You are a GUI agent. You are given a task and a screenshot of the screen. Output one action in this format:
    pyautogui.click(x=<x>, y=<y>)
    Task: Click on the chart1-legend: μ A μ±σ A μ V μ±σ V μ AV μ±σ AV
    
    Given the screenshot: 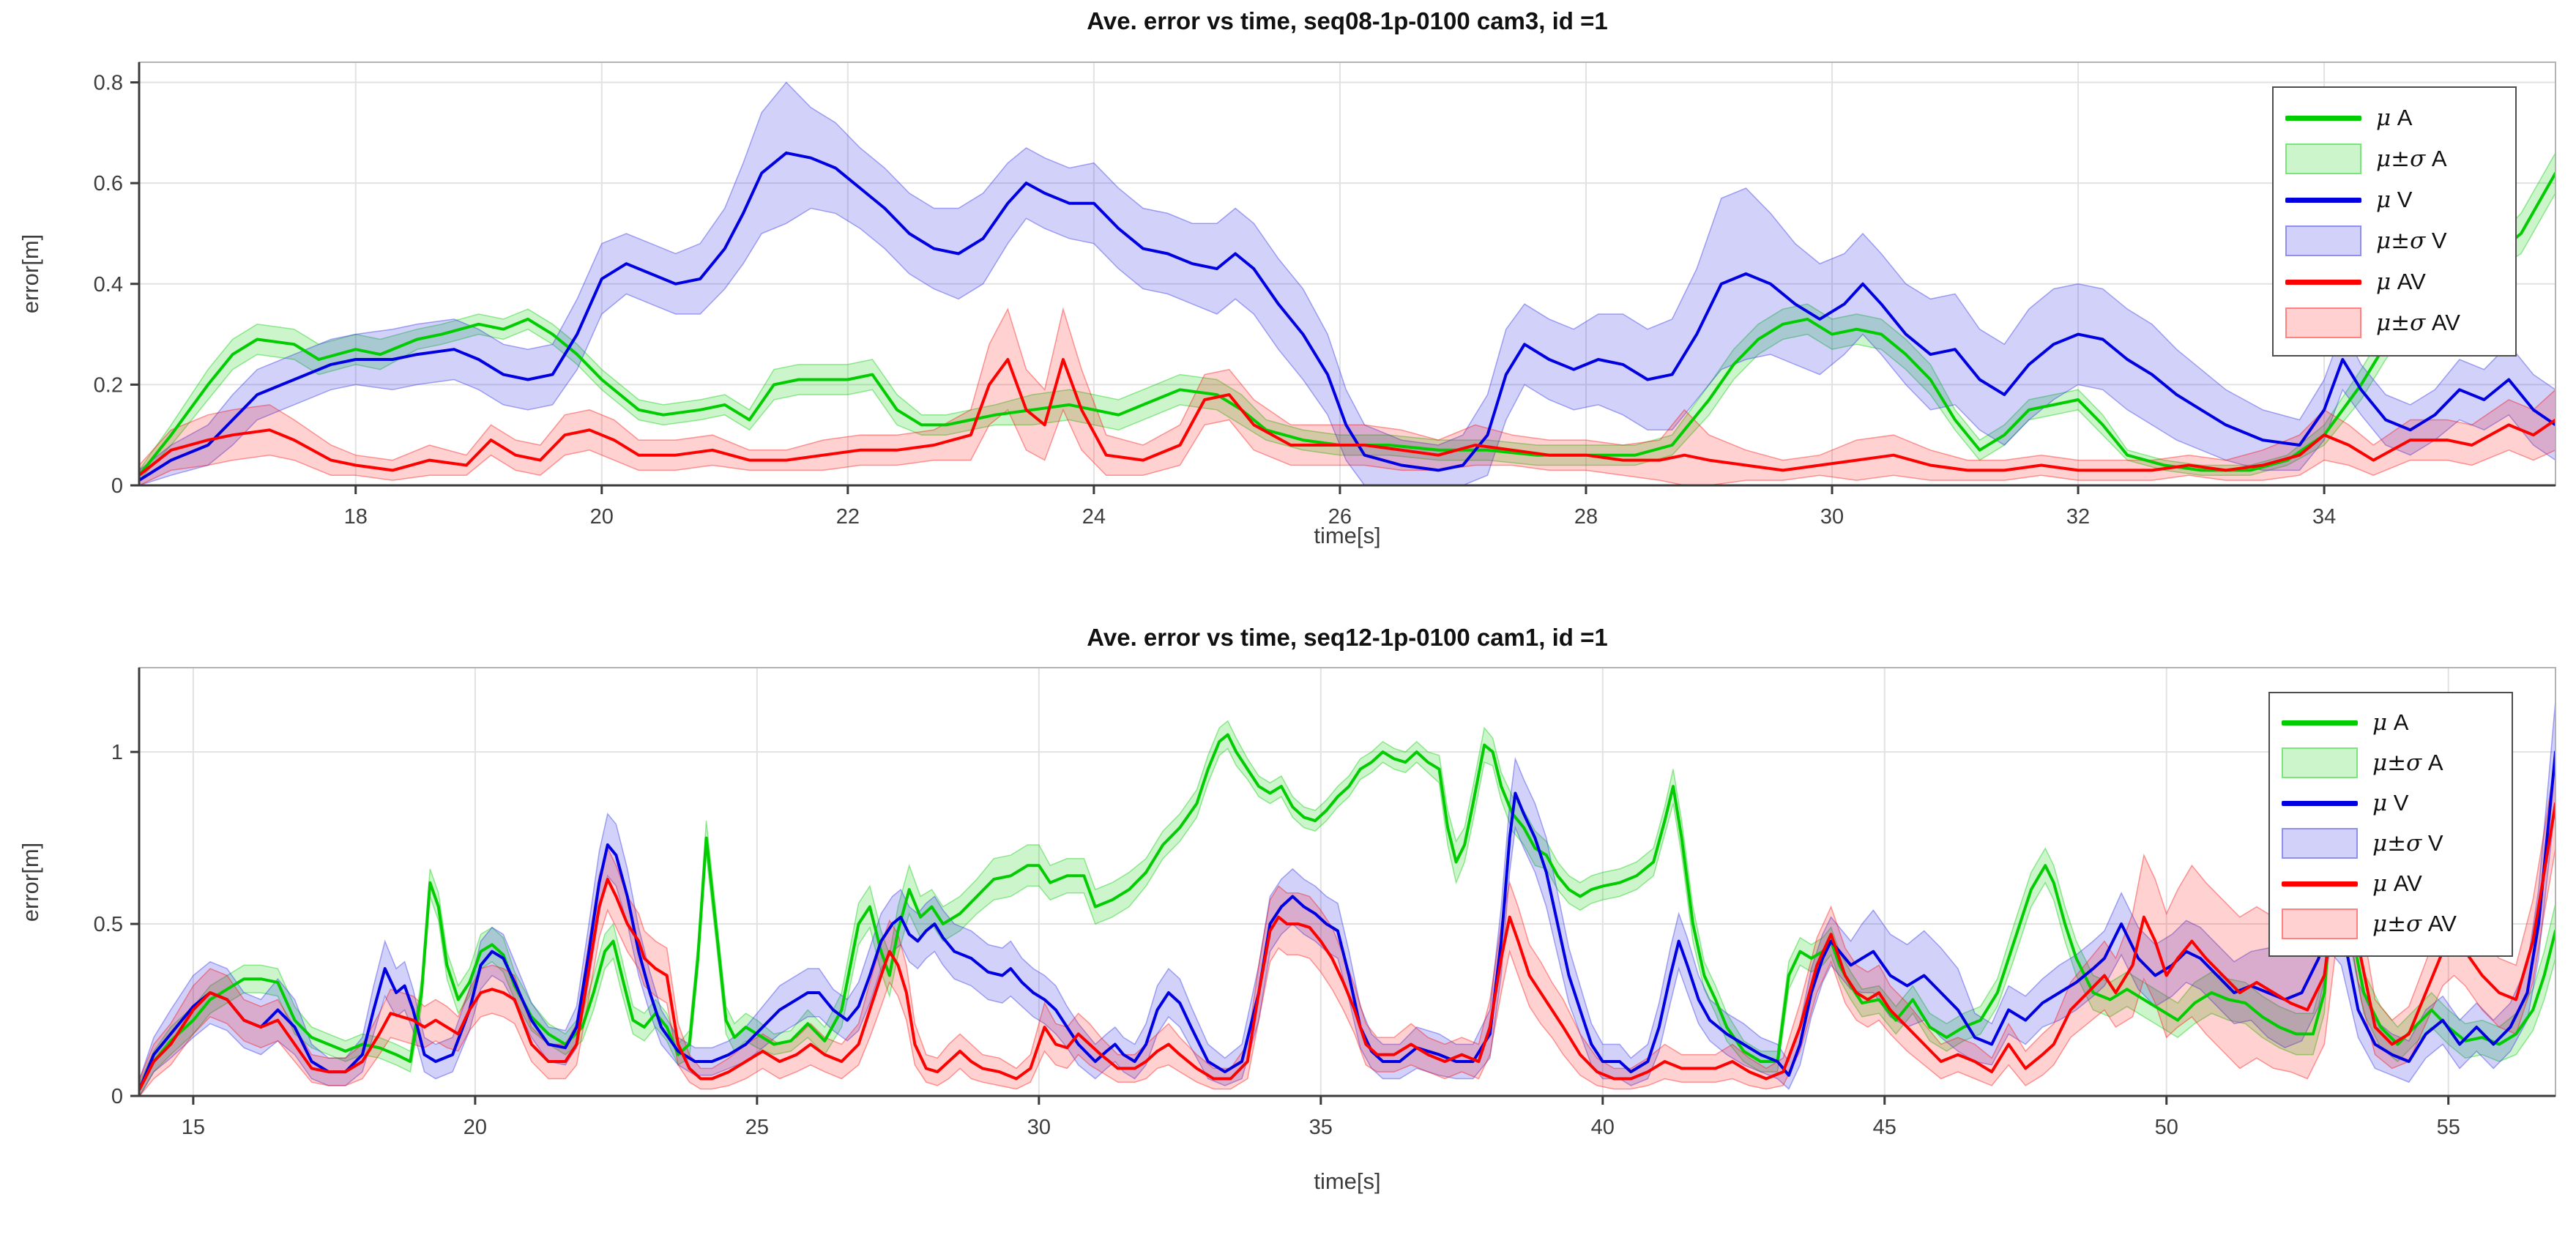 What is the action you would take?
    pyautogui.click(x=2394, y=221)
    